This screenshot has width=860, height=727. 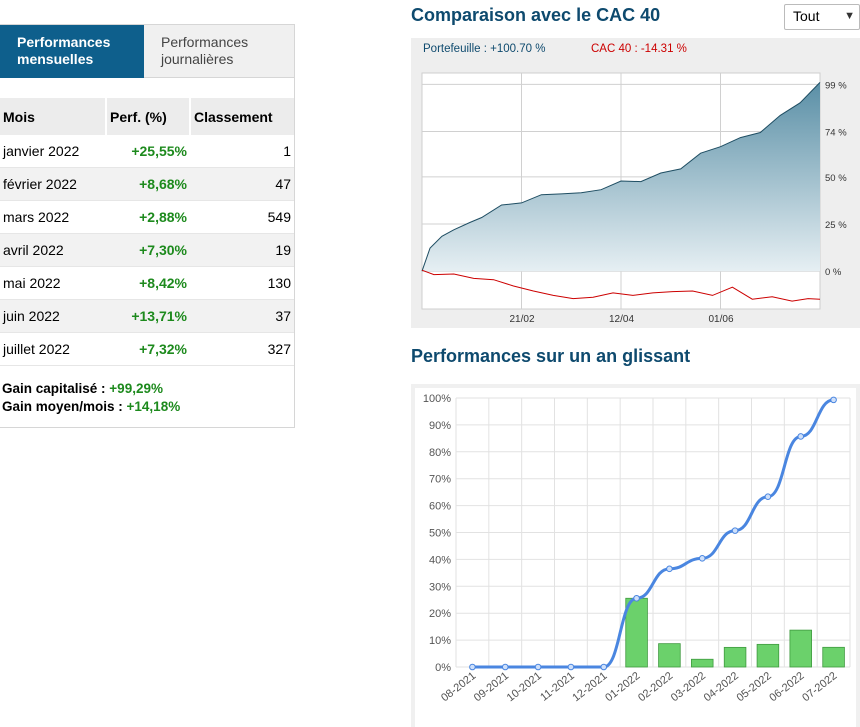 What do you see at coordinates (242, 316) in the screenshot?
I see `rank-cell: 37` at bounding box center [242, 316].